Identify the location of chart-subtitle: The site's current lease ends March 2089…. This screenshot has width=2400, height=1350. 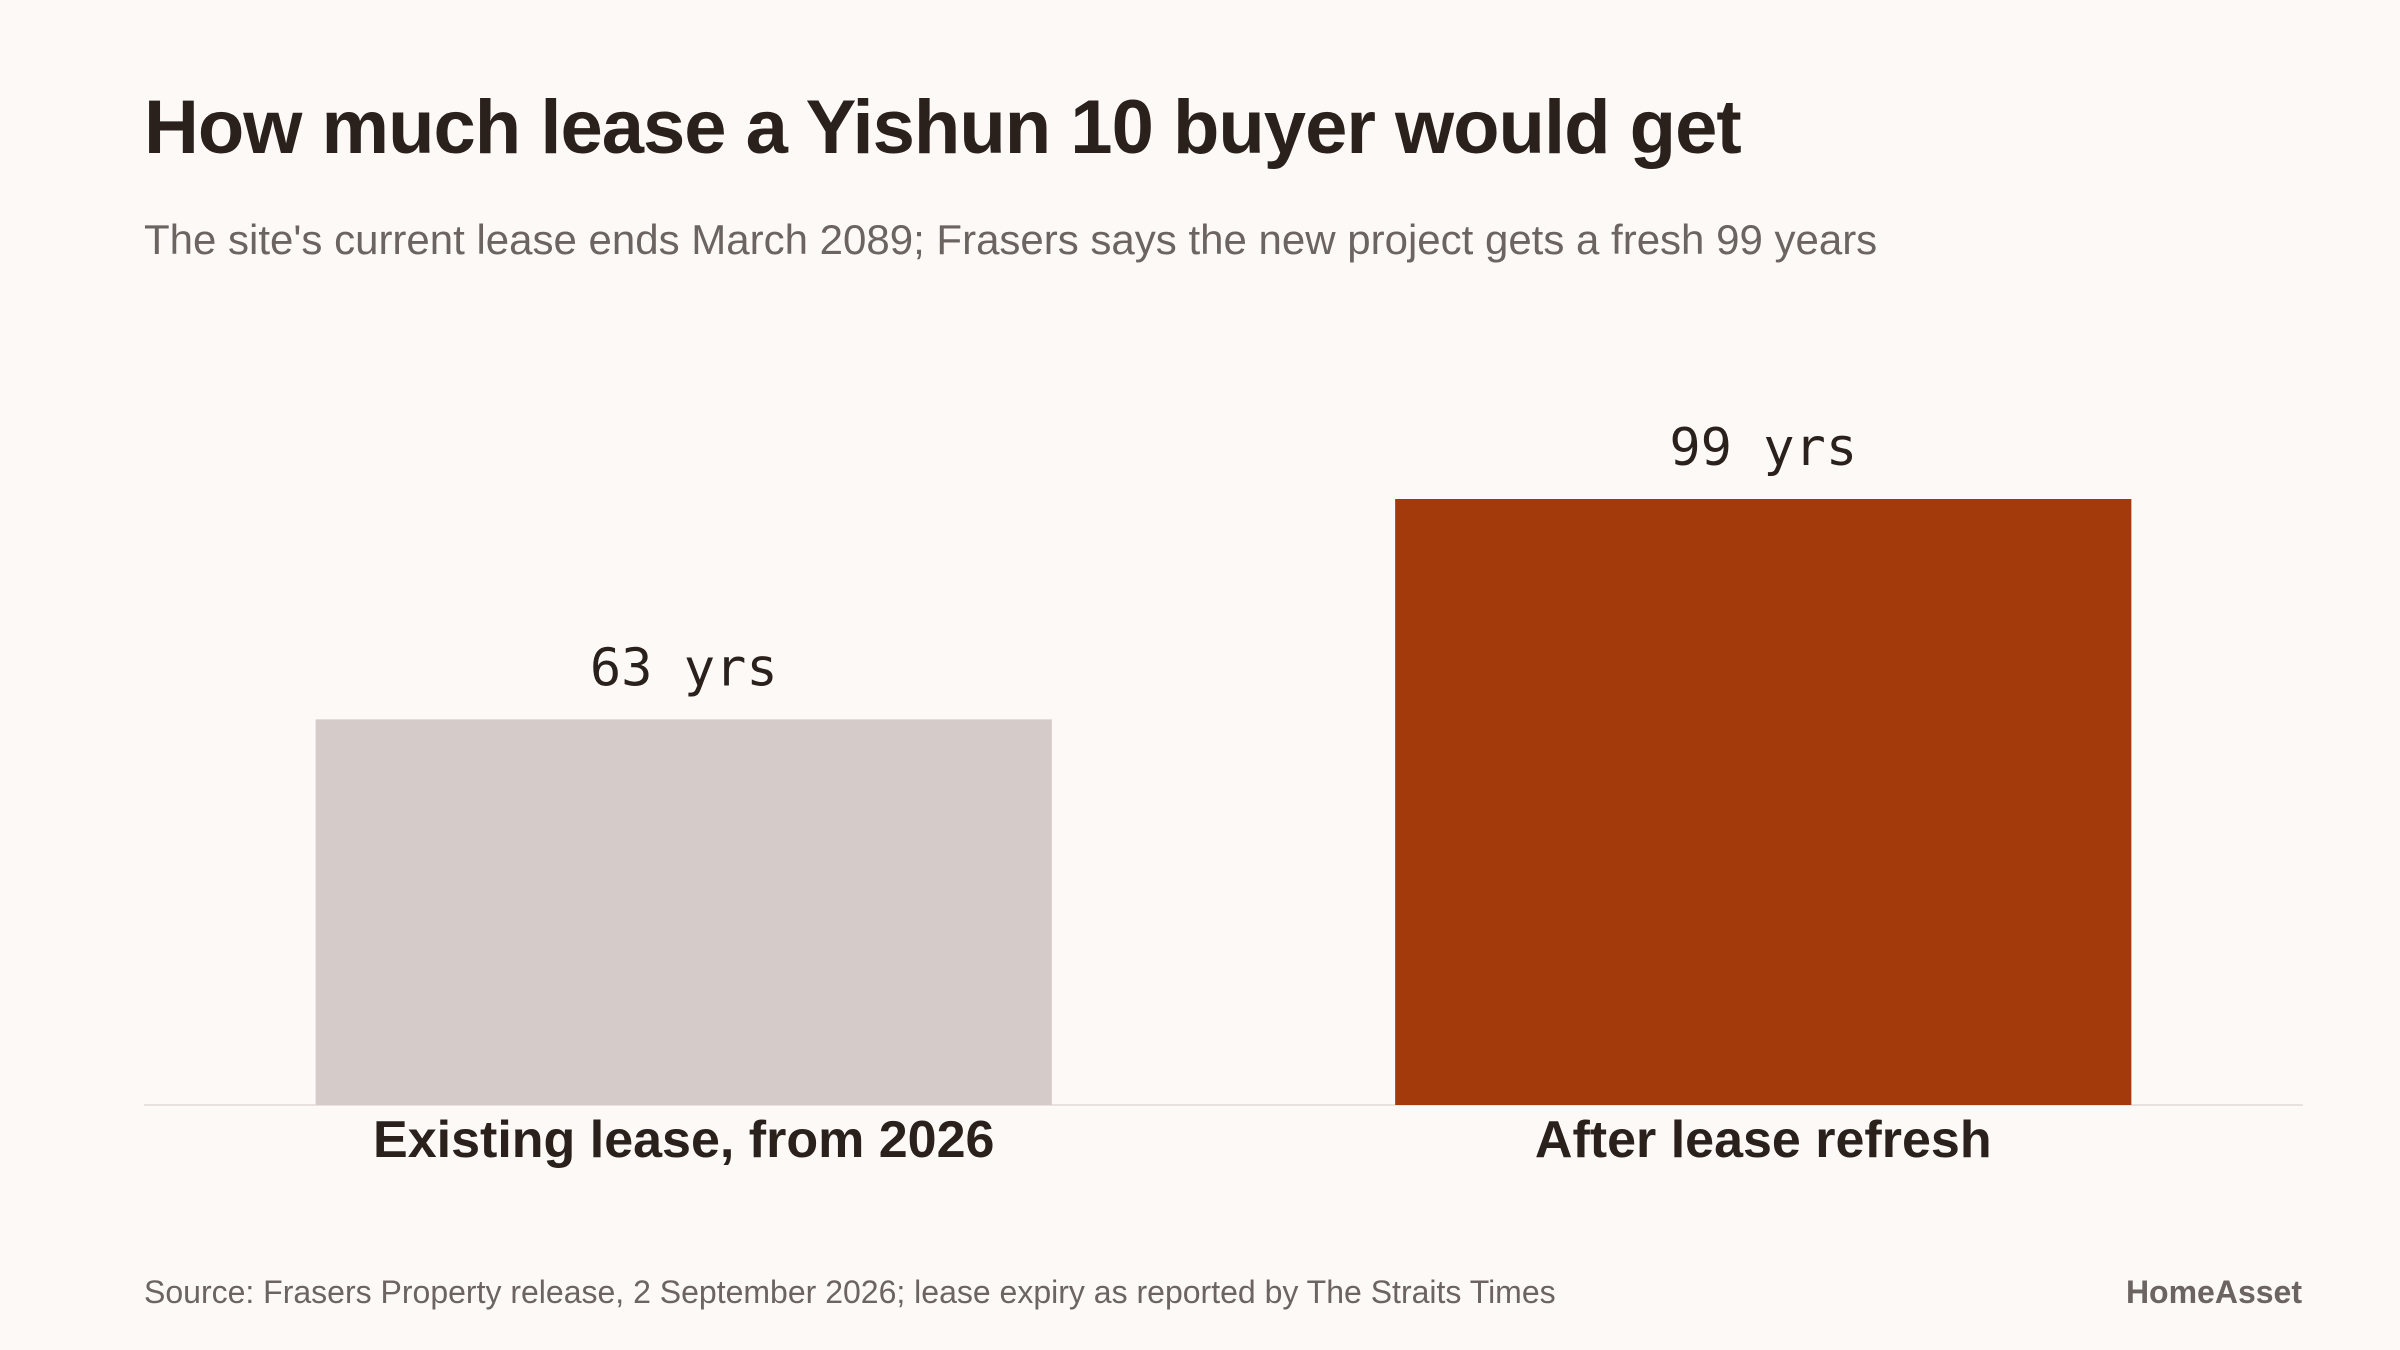
(1010, 239).